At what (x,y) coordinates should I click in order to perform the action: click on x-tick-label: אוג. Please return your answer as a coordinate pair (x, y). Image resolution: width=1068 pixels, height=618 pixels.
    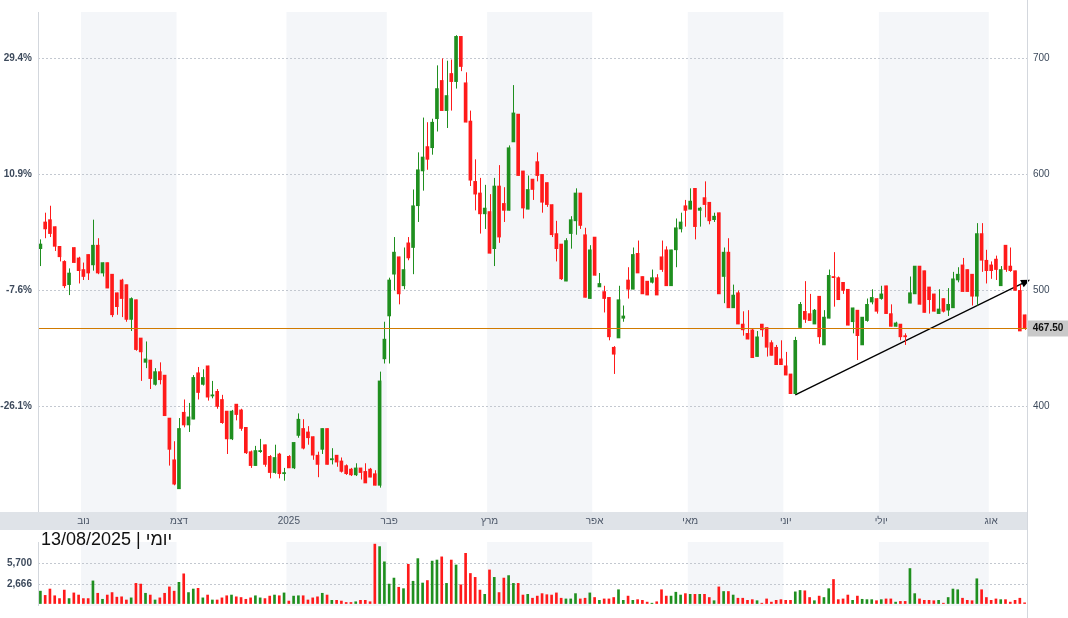
    Looking at the image, I should click on (991, 520).